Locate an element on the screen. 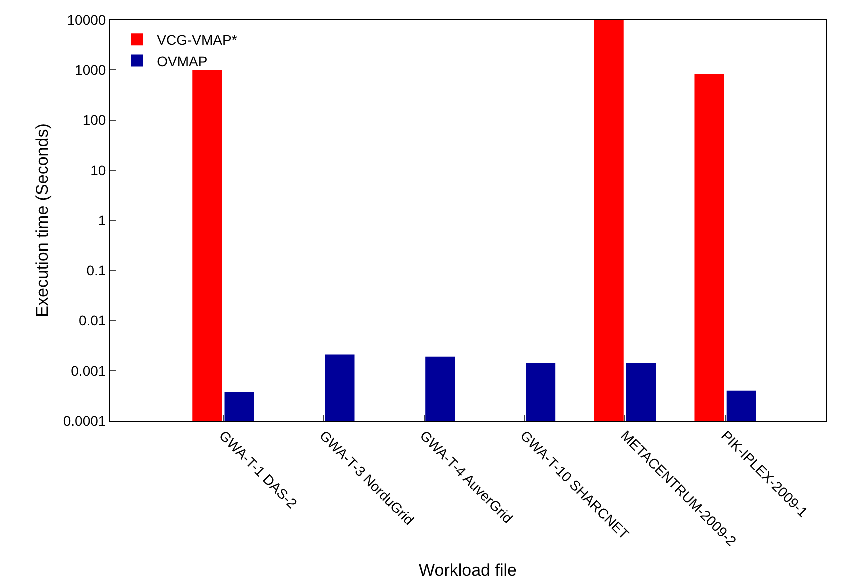 This screenshot has width=844, height=588. x-axis-title: Workload file is located at coordinates (468, 570).